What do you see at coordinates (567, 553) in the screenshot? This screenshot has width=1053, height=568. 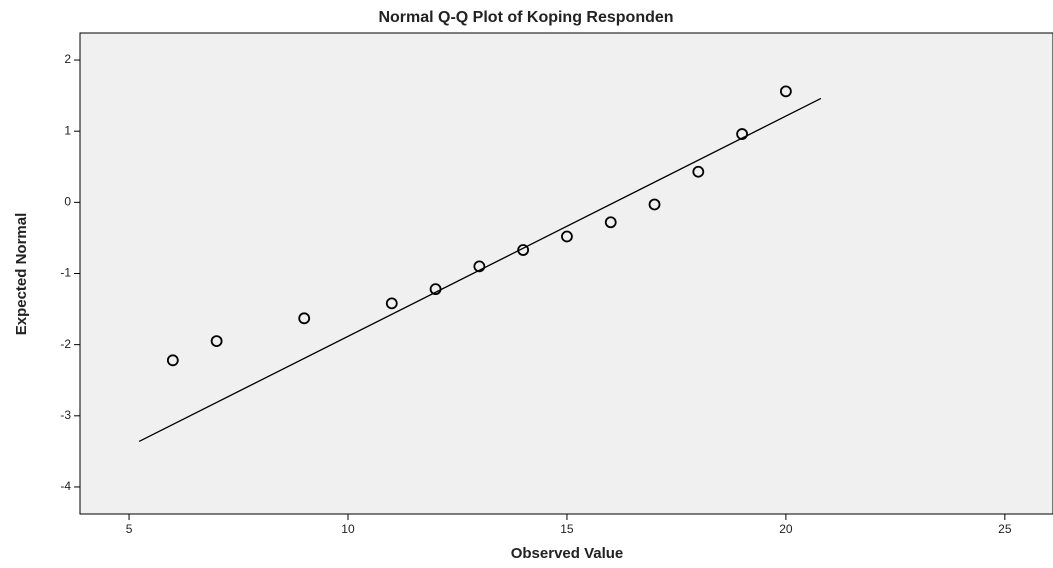 I see `x-axis-label: Observed Value` at bounding box center [567, 553].